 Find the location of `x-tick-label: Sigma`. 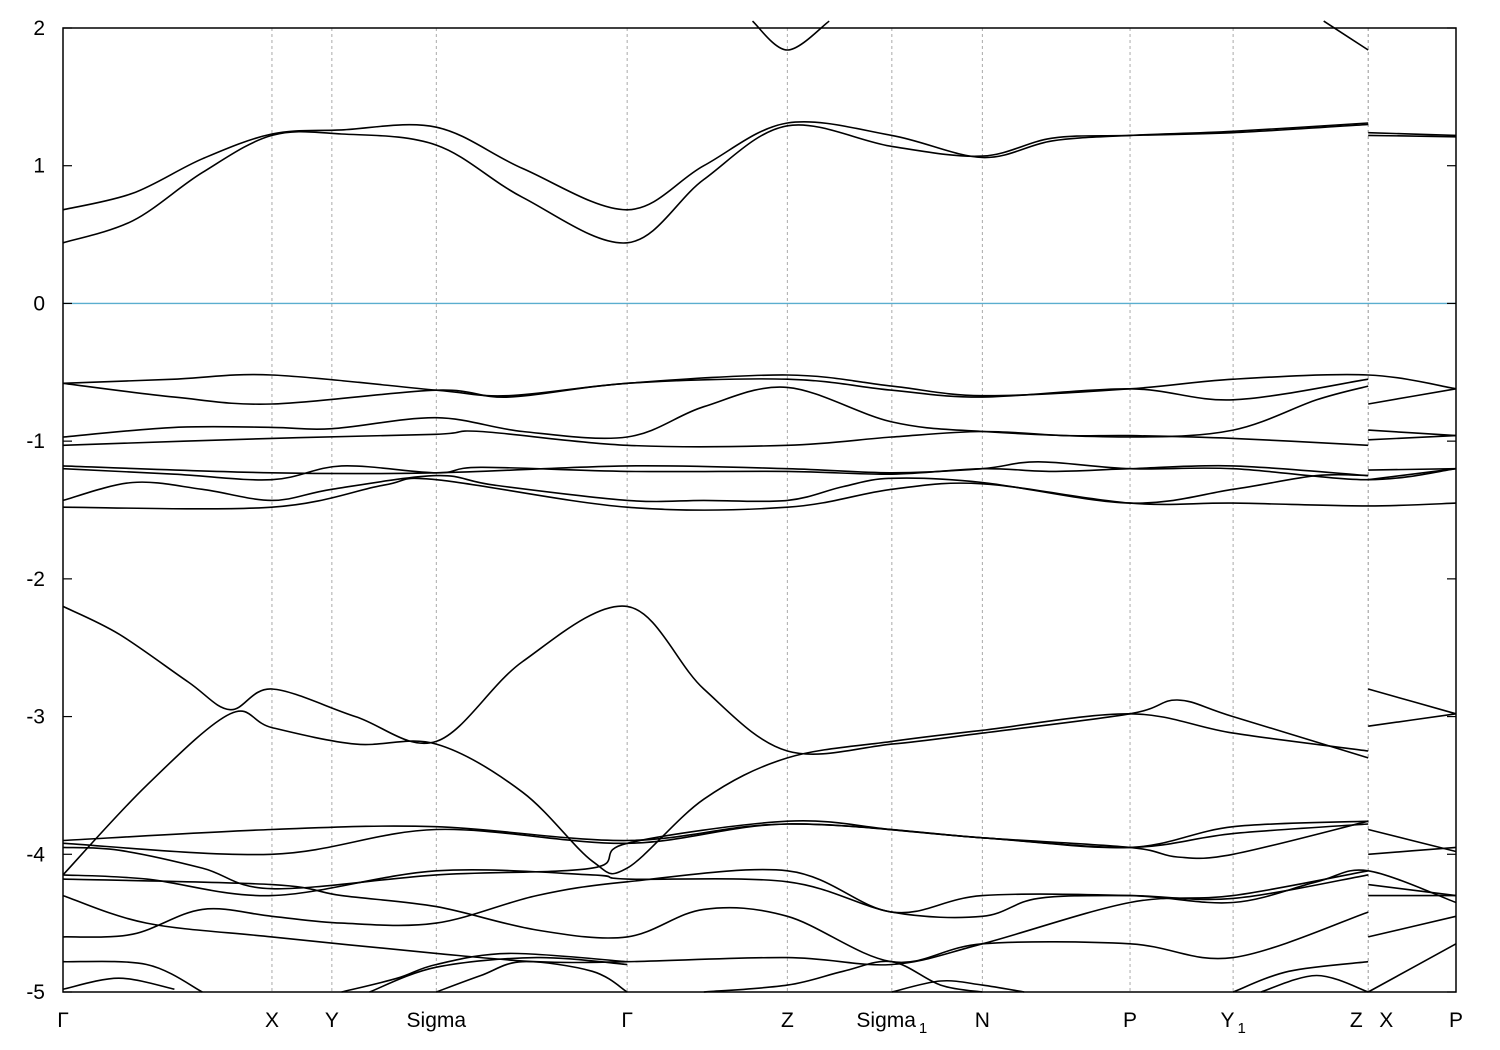

x-tick-label: Sigma is located at coordinates (437, 1020).